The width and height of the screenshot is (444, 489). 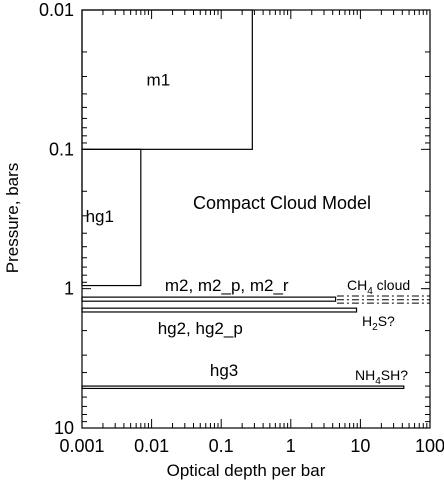 What do you see at coordinates (209, 299) in the screenshot?
I see `layer-bar-m2-m2-p-m2-r` at bounding box center [209, 299].